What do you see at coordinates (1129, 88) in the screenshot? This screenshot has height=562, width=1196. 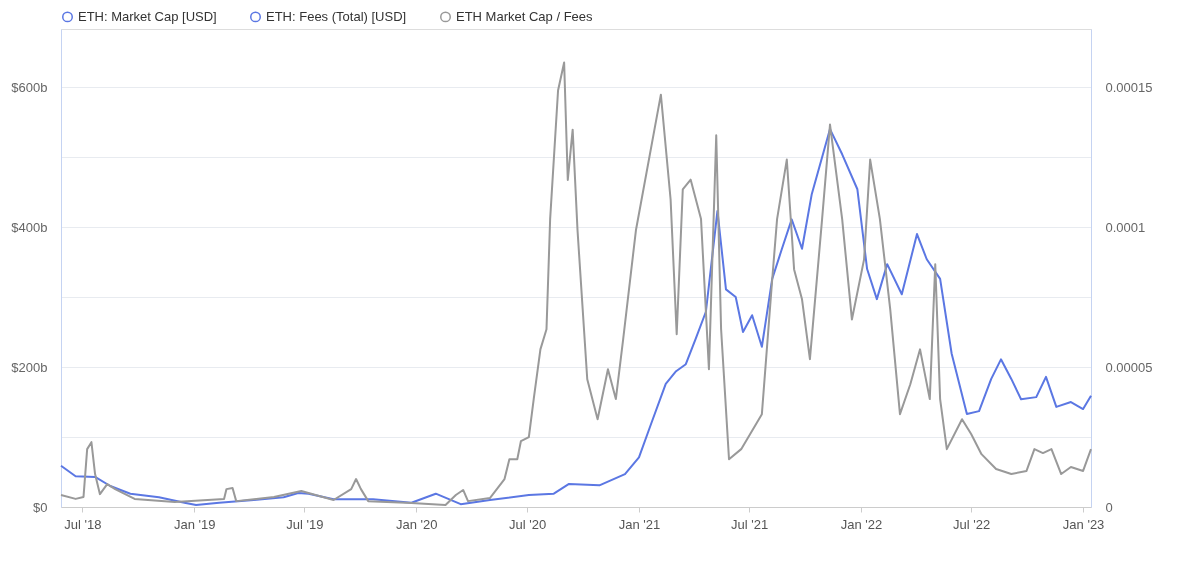 I see `y2-tick-label: 0.00015` at bounding box center [1129, 88].